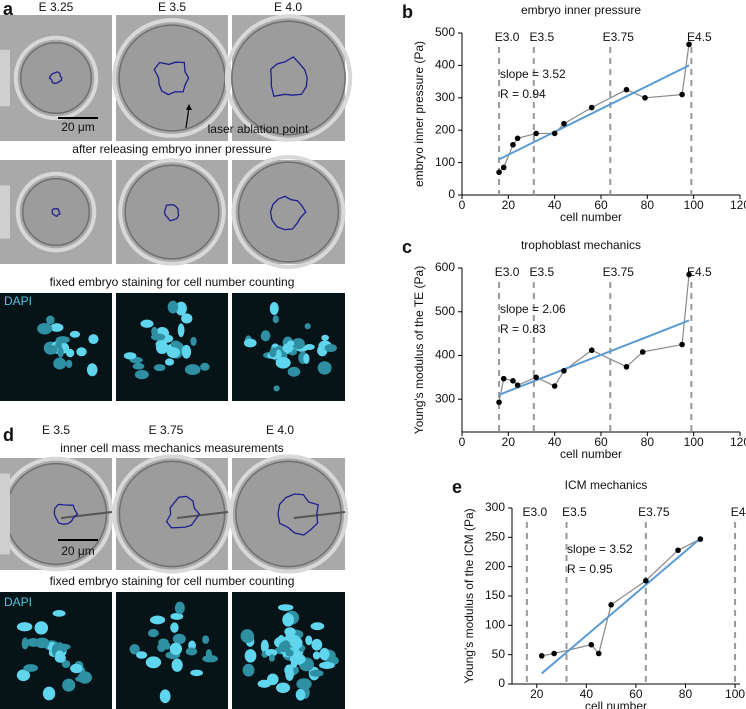 The width and height of the screenshot is (746, 709). Describe the element at coordinates (8, 9) in the screenshot. I see `panel-label: a` at that location.